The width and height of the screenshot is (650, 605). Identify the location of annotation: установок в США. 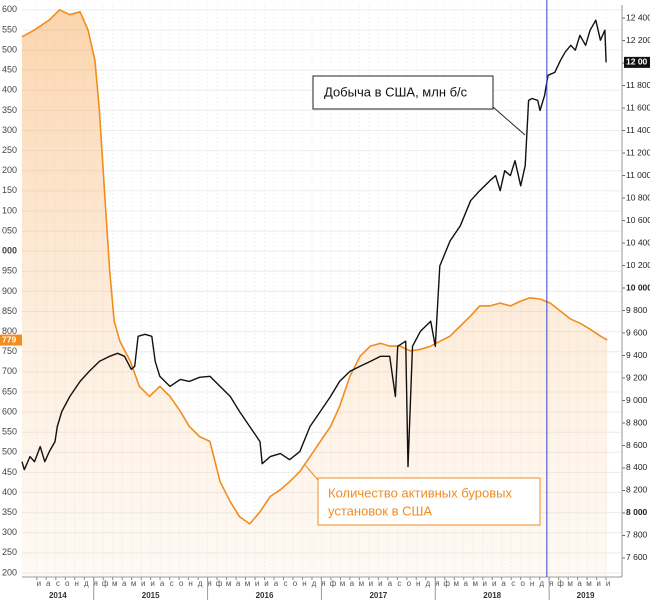
(380, 510).